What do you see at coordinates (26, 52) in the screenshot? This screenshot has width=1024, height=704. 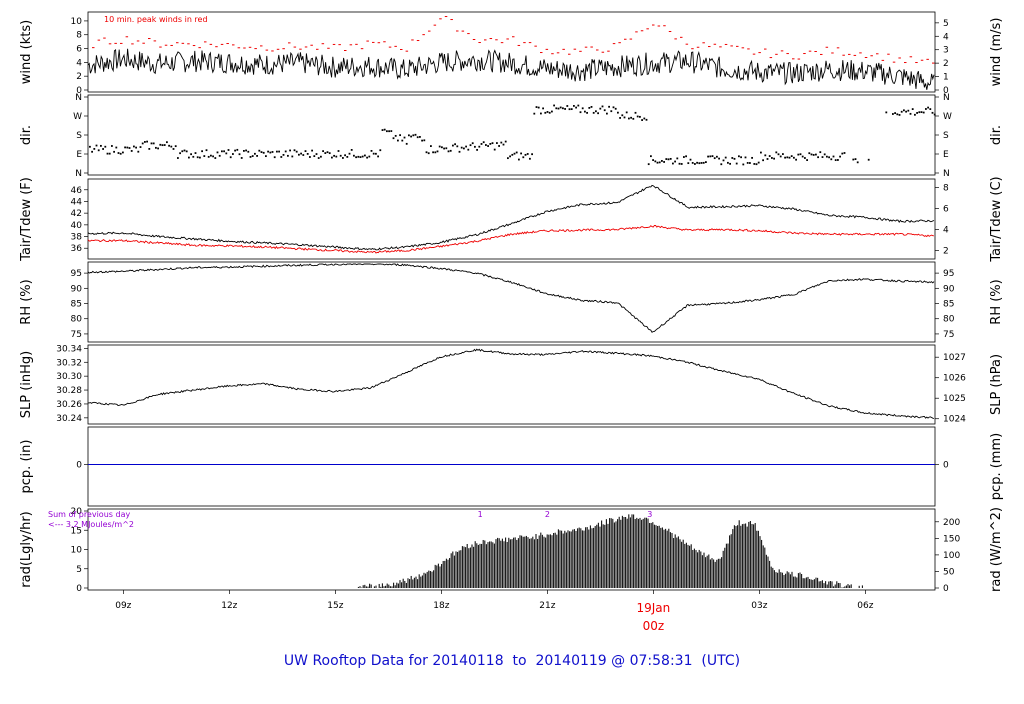 I see `left-axis-label-wind: wind (kts)` at bounding box center [26, 52].